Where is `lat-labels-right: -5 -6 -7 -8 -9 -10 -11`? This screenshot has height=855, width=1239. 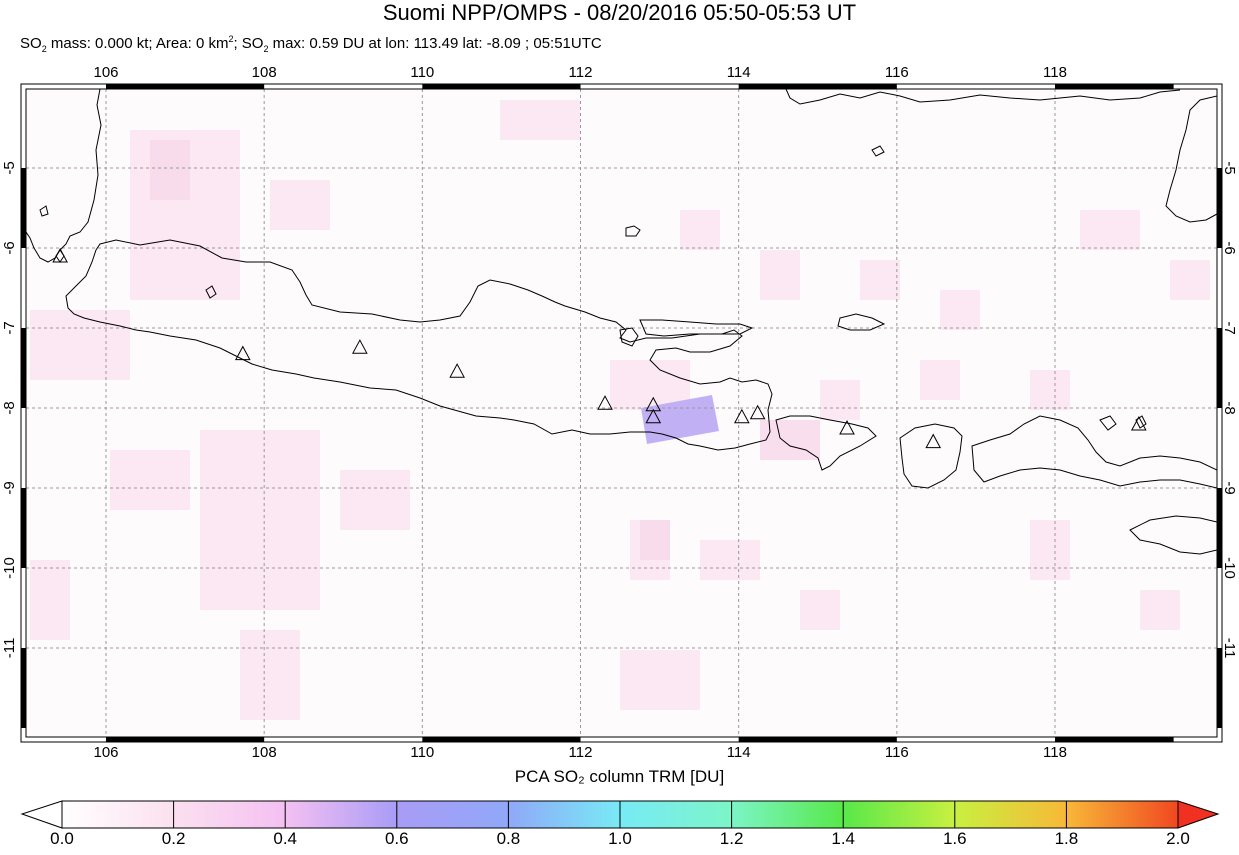
lat-labels-right: -5 -6 -7 -8 -9 -10 -11 is located at coordinates (1229, 409).